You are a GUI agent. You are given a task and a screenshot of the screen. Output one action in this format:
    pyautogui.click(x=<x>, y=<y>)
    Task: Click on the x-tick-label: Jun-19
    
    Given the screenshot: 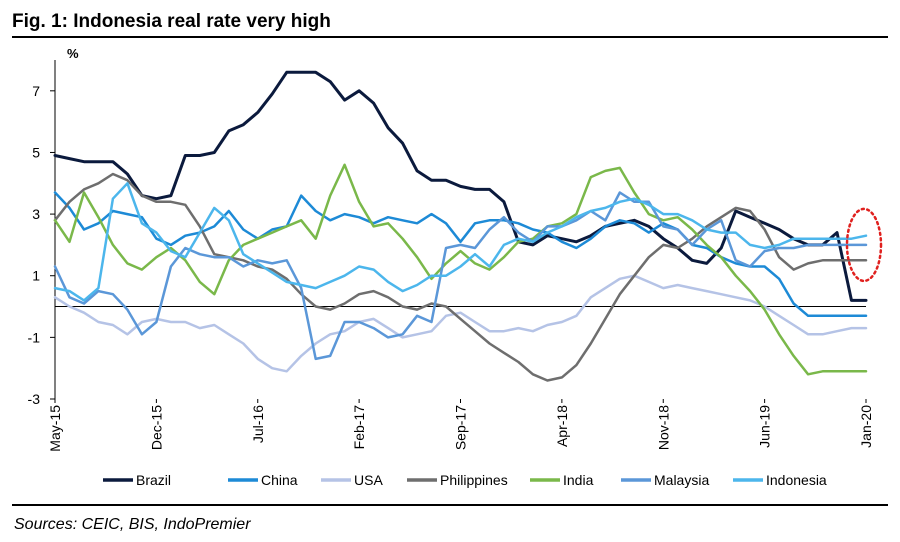 What is the action you would take?
    pyautogui.click(x=765, y=426)
    